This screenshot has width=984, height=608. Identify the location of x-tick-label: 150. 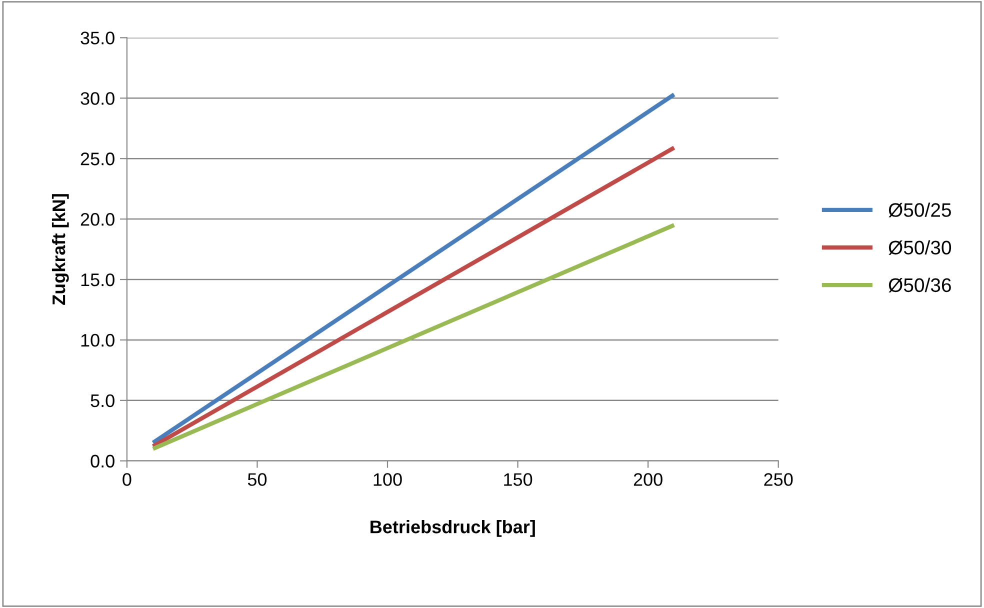
(518, 479).